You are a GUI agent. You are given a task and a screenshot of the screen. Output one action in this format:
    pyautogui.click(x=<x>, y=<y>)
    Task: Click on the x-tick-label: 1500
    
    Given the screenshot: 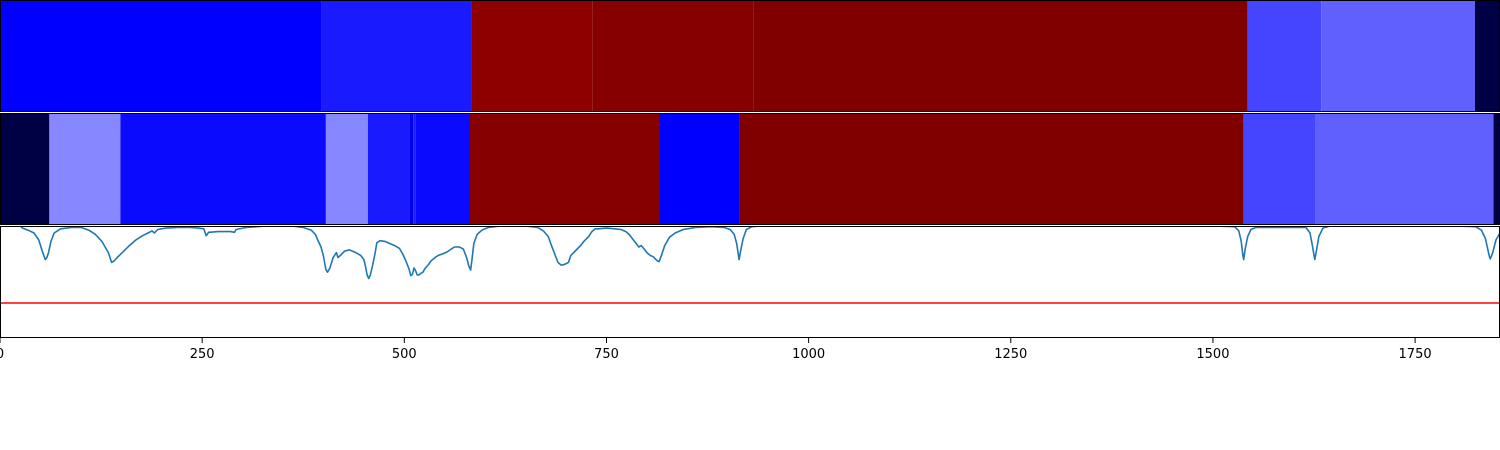 What is the action you would take?
    pyautogui.click(x=1212, y=354)
    